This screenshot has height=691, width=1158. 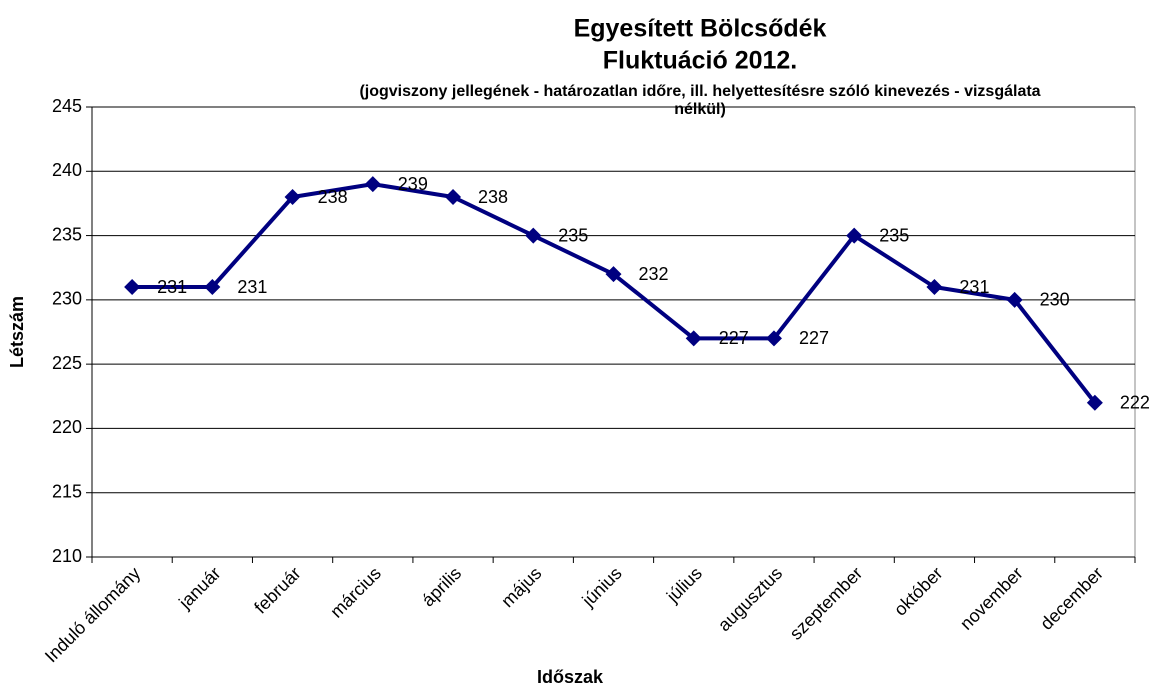 I want to click on x-tick-label: február, so click(x=277, y=590).